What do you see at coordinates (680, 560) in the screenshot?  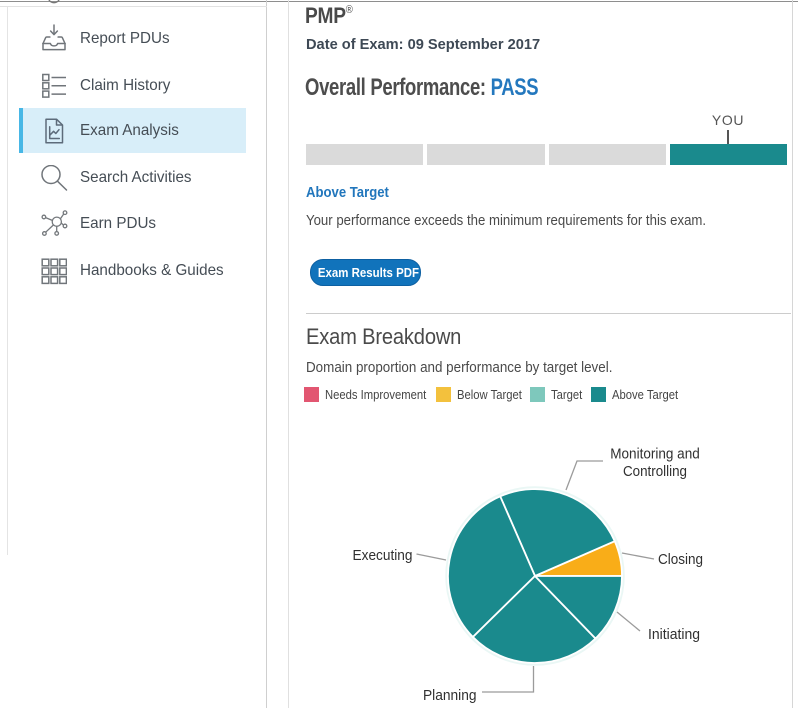 I see `svg-text: Closing` at bounding box center [680, 560].